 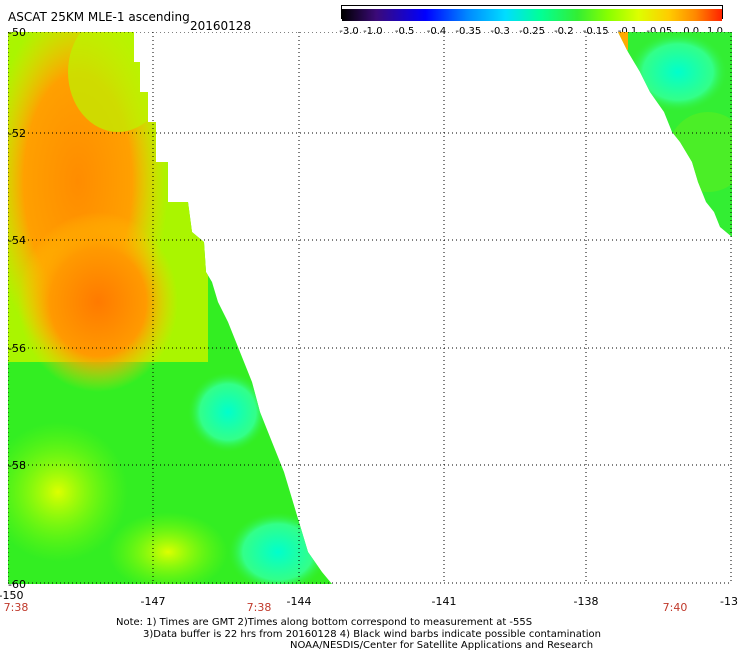 What do you see at coordinates (675, 134) in the screenshot?
I see `right-swath` at bounding box center [675, 134].